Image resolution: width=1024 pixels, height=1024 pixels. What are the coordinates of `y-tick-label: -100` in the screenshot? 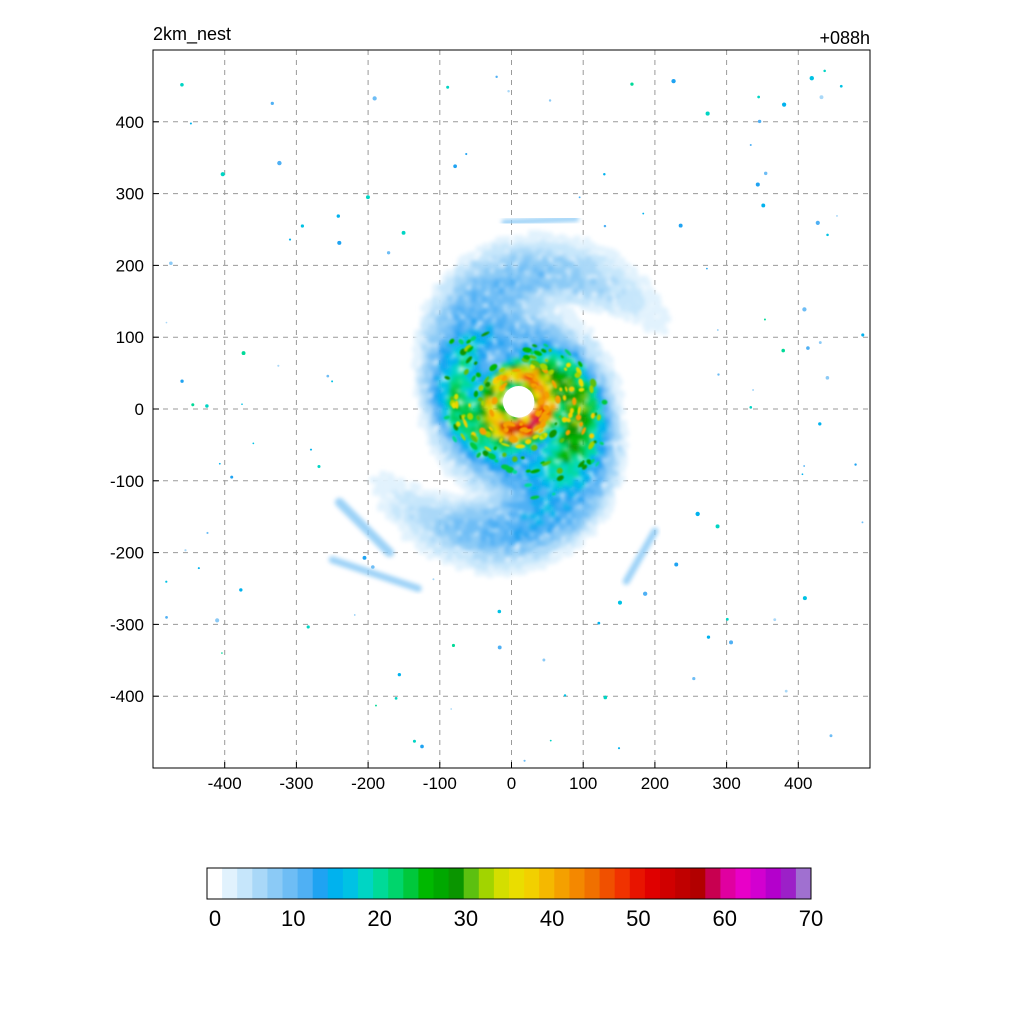 It's located at (127, 481).